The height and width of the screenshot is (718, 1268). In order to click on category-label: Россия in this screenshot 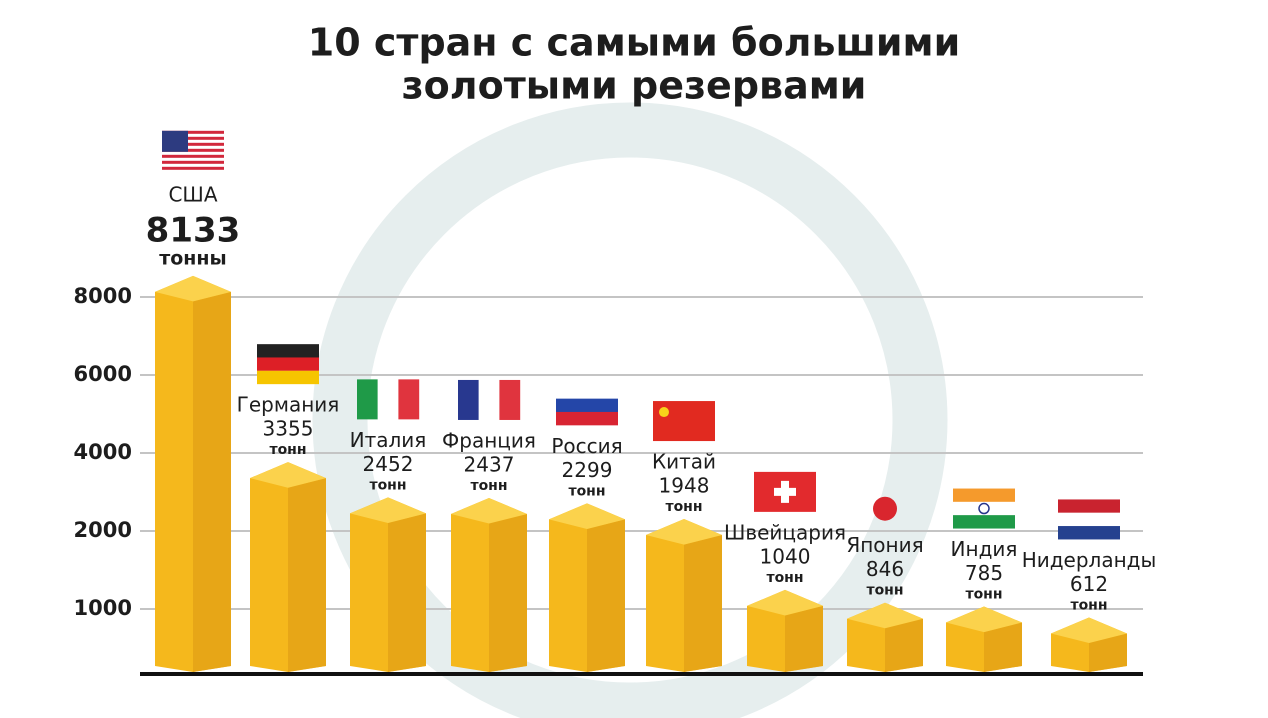, I will do `click(586, 446)`.